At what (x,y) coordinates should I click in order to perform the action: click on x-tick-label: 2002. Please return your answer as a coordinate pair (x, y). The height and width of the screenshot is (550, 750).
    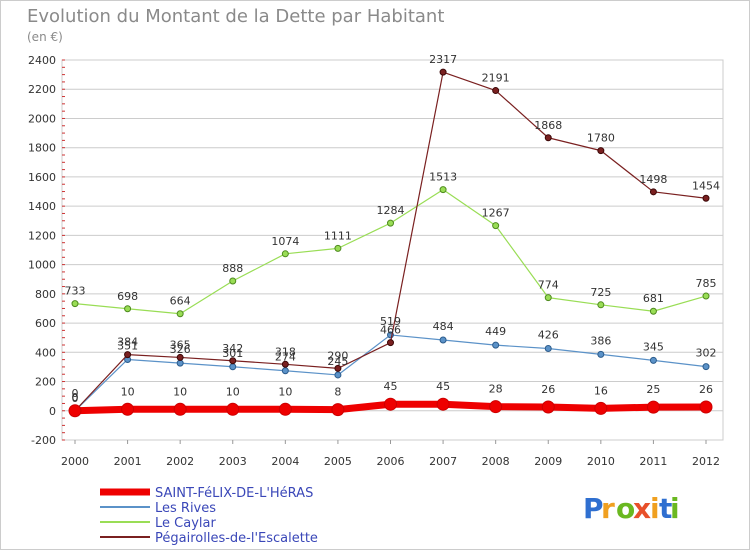
    Looking at the image, I should click on (180, 461).